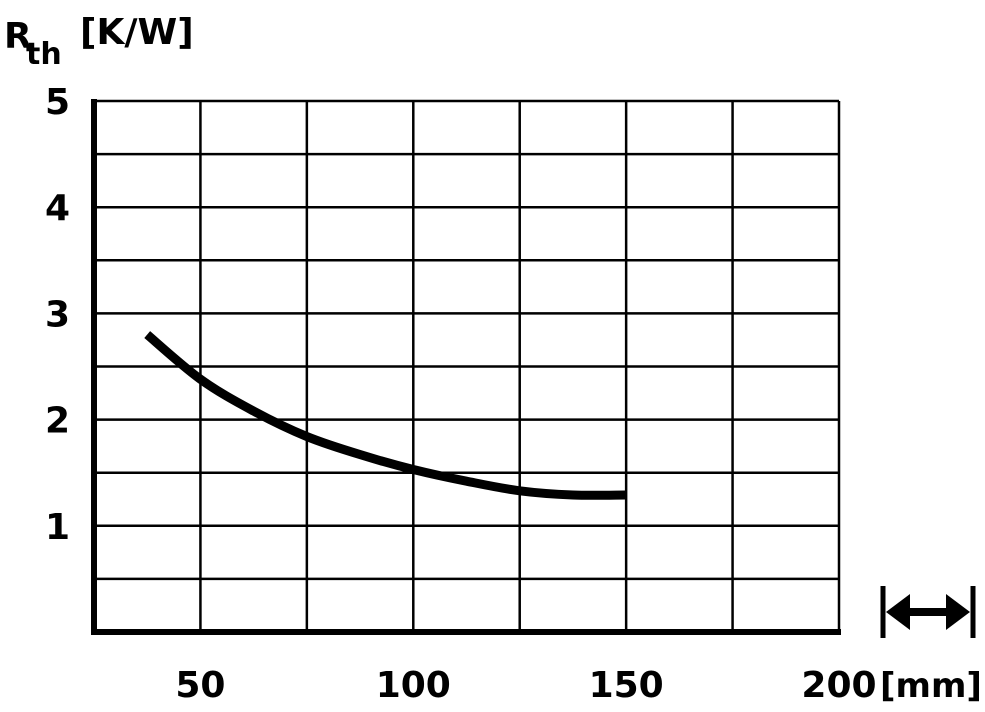 The width and height of the screenshot is (985, 712). I want to click on x-tick-label: 200, so click(838, 685).